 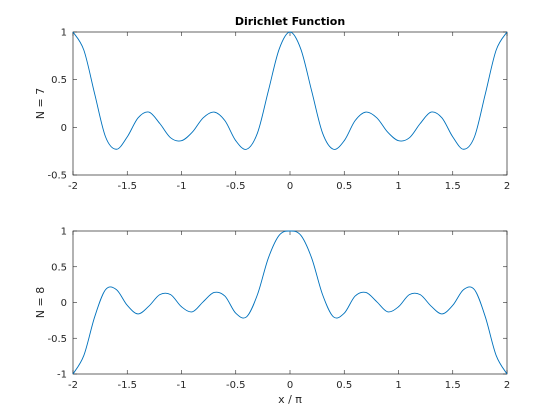 I want to click on chart-title: Dirichlet Function, so click(x=290, y=21).